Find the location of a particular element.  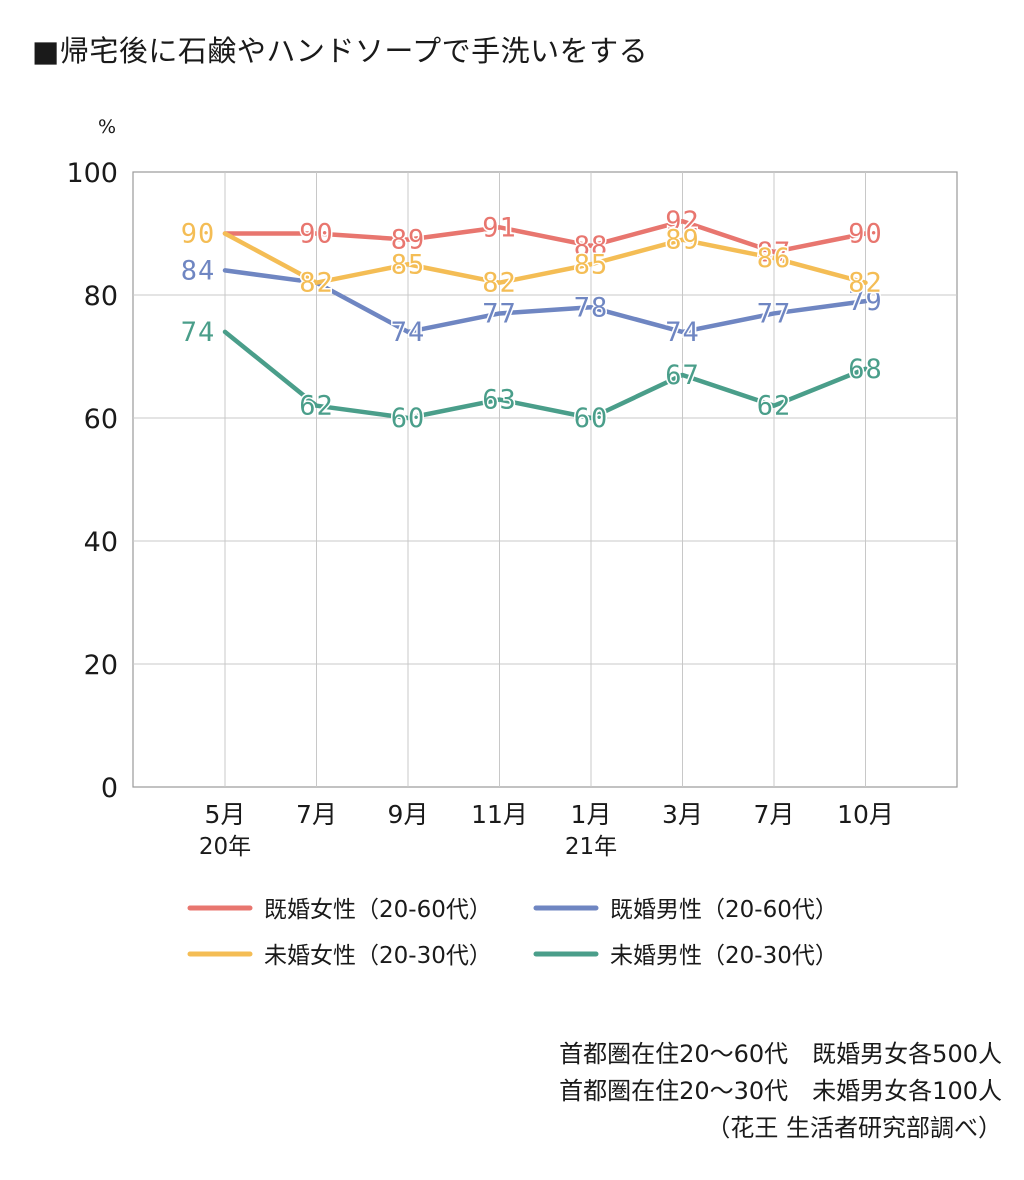

chart-title: ■帰宅後に石鹸やハンドソープで手洗いをする is located at coordinates (340, 51).